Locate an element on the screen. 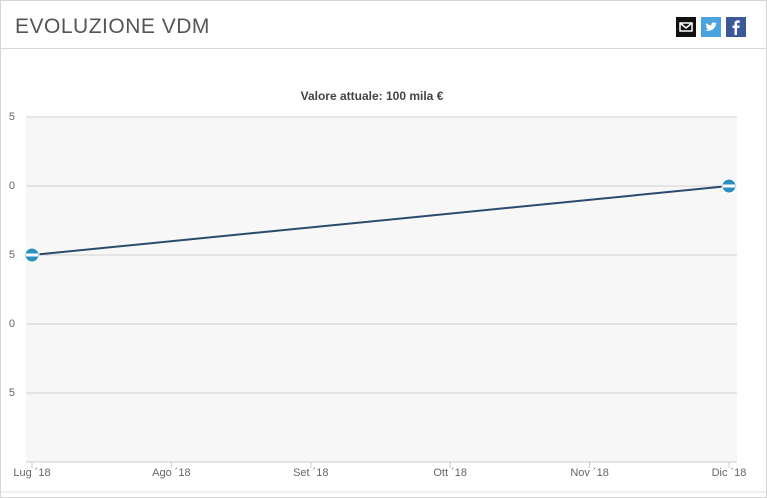 The width and height of the screenshot is (767, 498). x-tick-label: Lug ´18 is located at coordinates (31, 473).